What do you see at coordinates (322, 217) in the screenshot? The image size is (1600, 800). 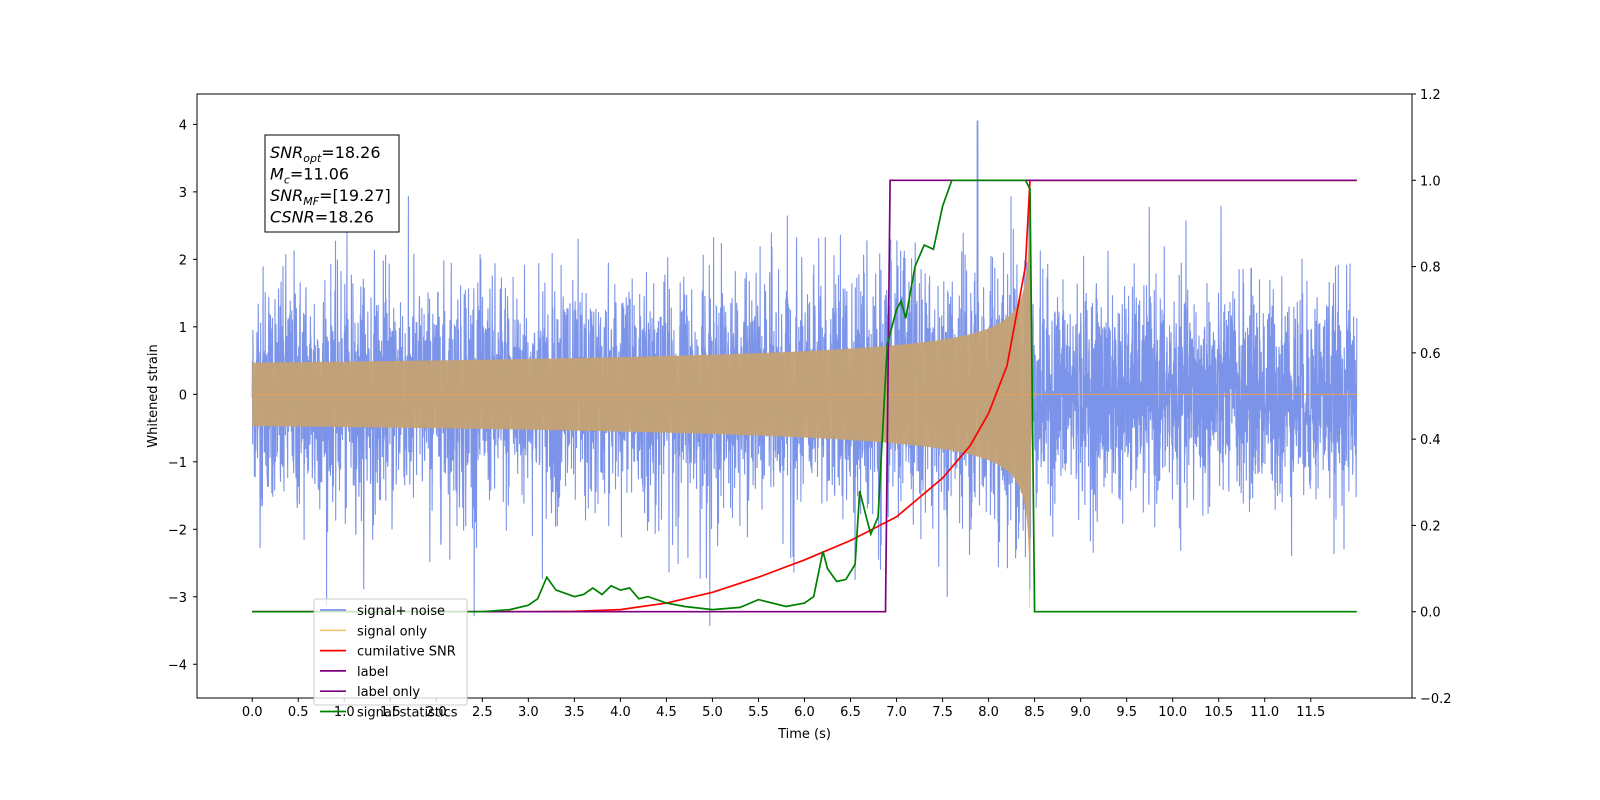 I see `annotation-line: CSNR=18.26` at bounding box center [322, 217].